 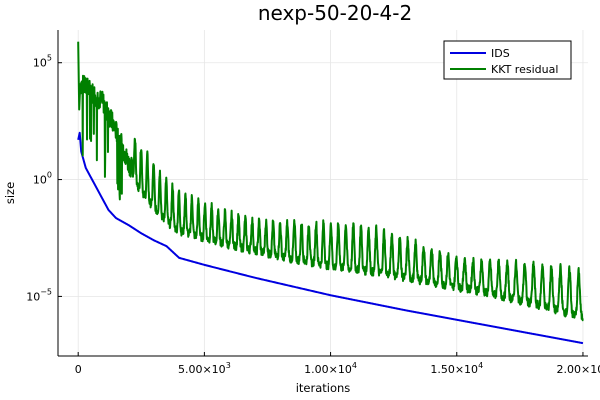 What do you see at coordinates (335, 13) in the screenshot?
I see `chart-title: nexp-50-20-4-2` at bounding box center [335, 13].